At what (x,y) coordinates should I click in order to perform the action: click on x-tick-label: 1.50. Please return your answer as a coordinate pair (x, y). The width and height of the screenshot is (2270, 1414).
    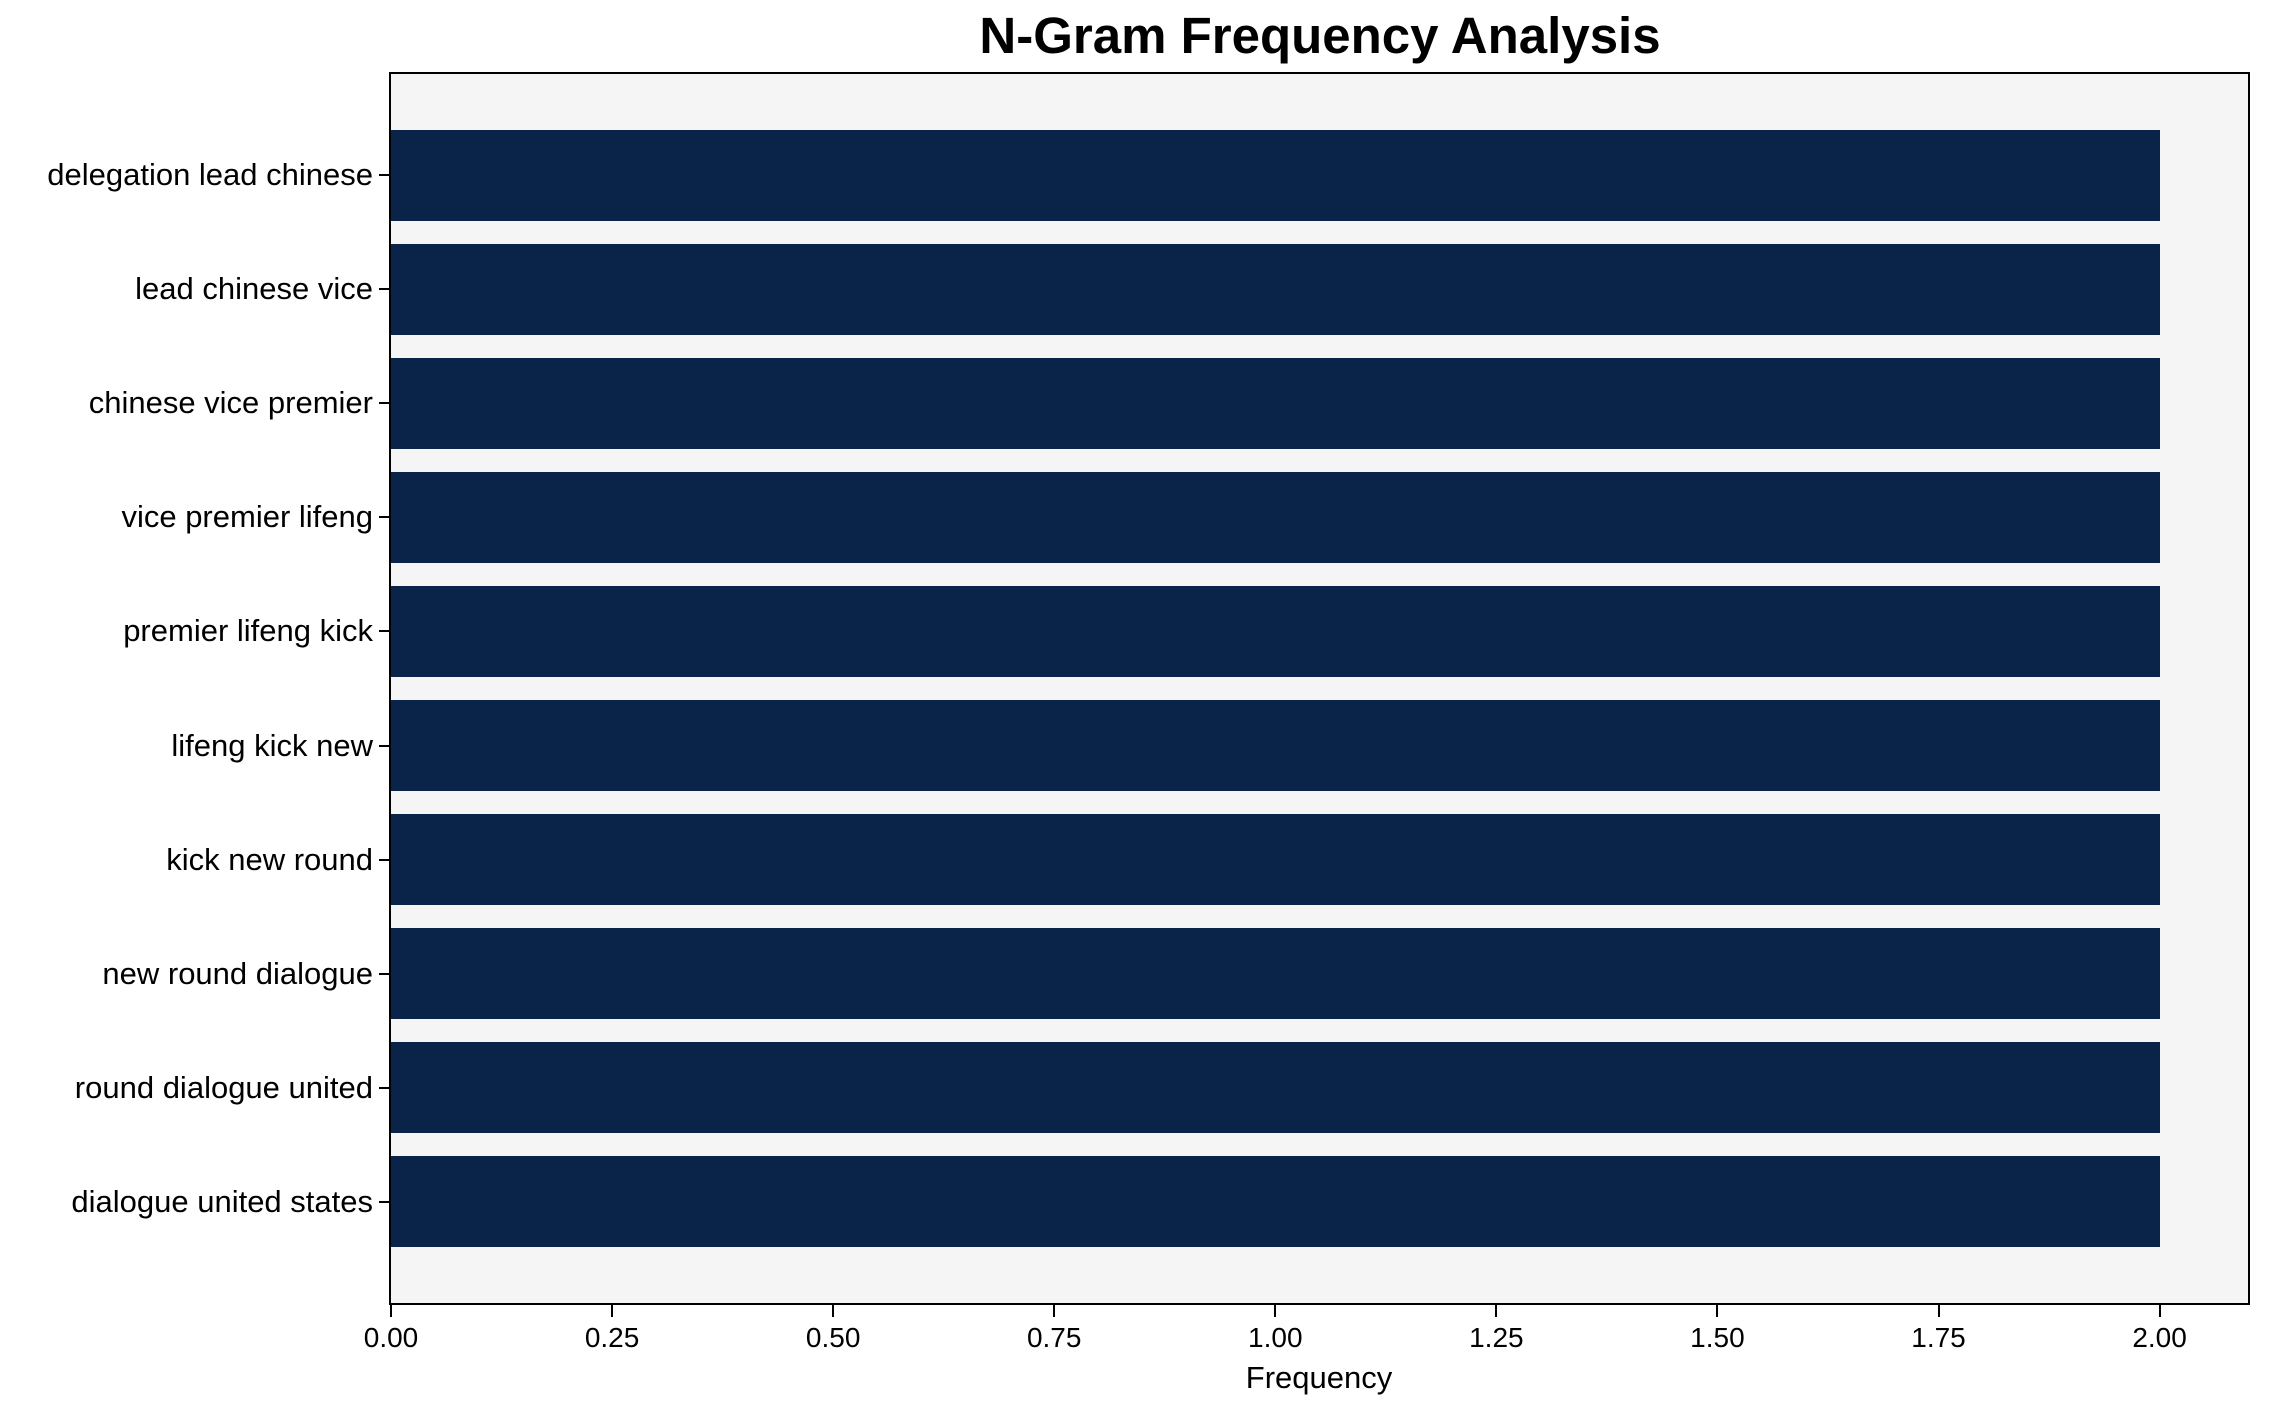
    Looking at the image, I should click on (1717, 1337).